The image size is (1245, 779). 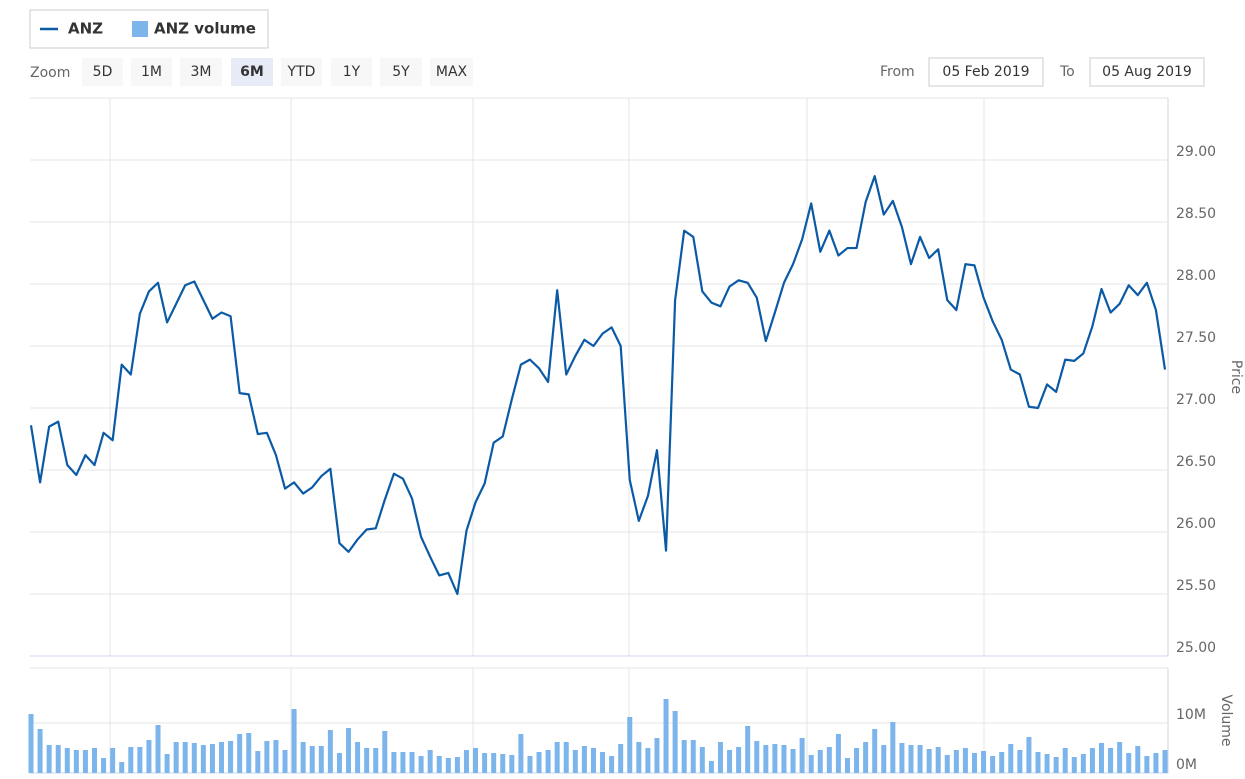 What do you see at coordinates (205, 29) in the screenshot?
I see `legend-label: ANZ volume` at bounding box center [205, 29].